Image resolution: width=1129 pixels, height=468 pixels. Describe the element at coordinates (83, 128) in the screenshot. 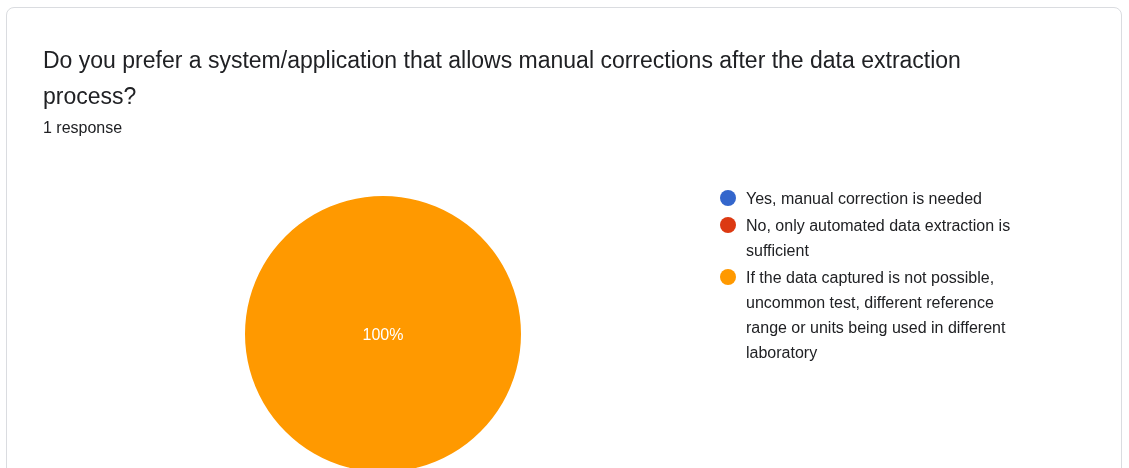

I see `text: 1 response` at that location.